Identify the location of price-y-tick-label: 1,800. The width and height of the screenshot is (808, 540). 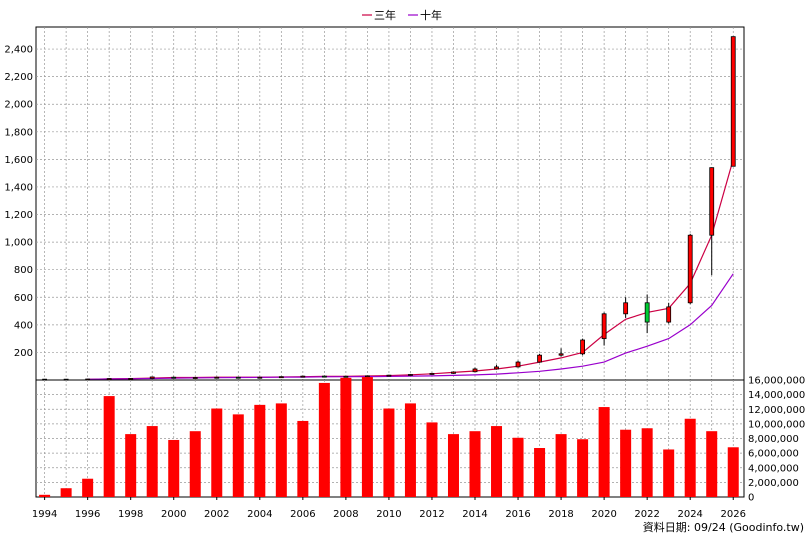
(18, 132).